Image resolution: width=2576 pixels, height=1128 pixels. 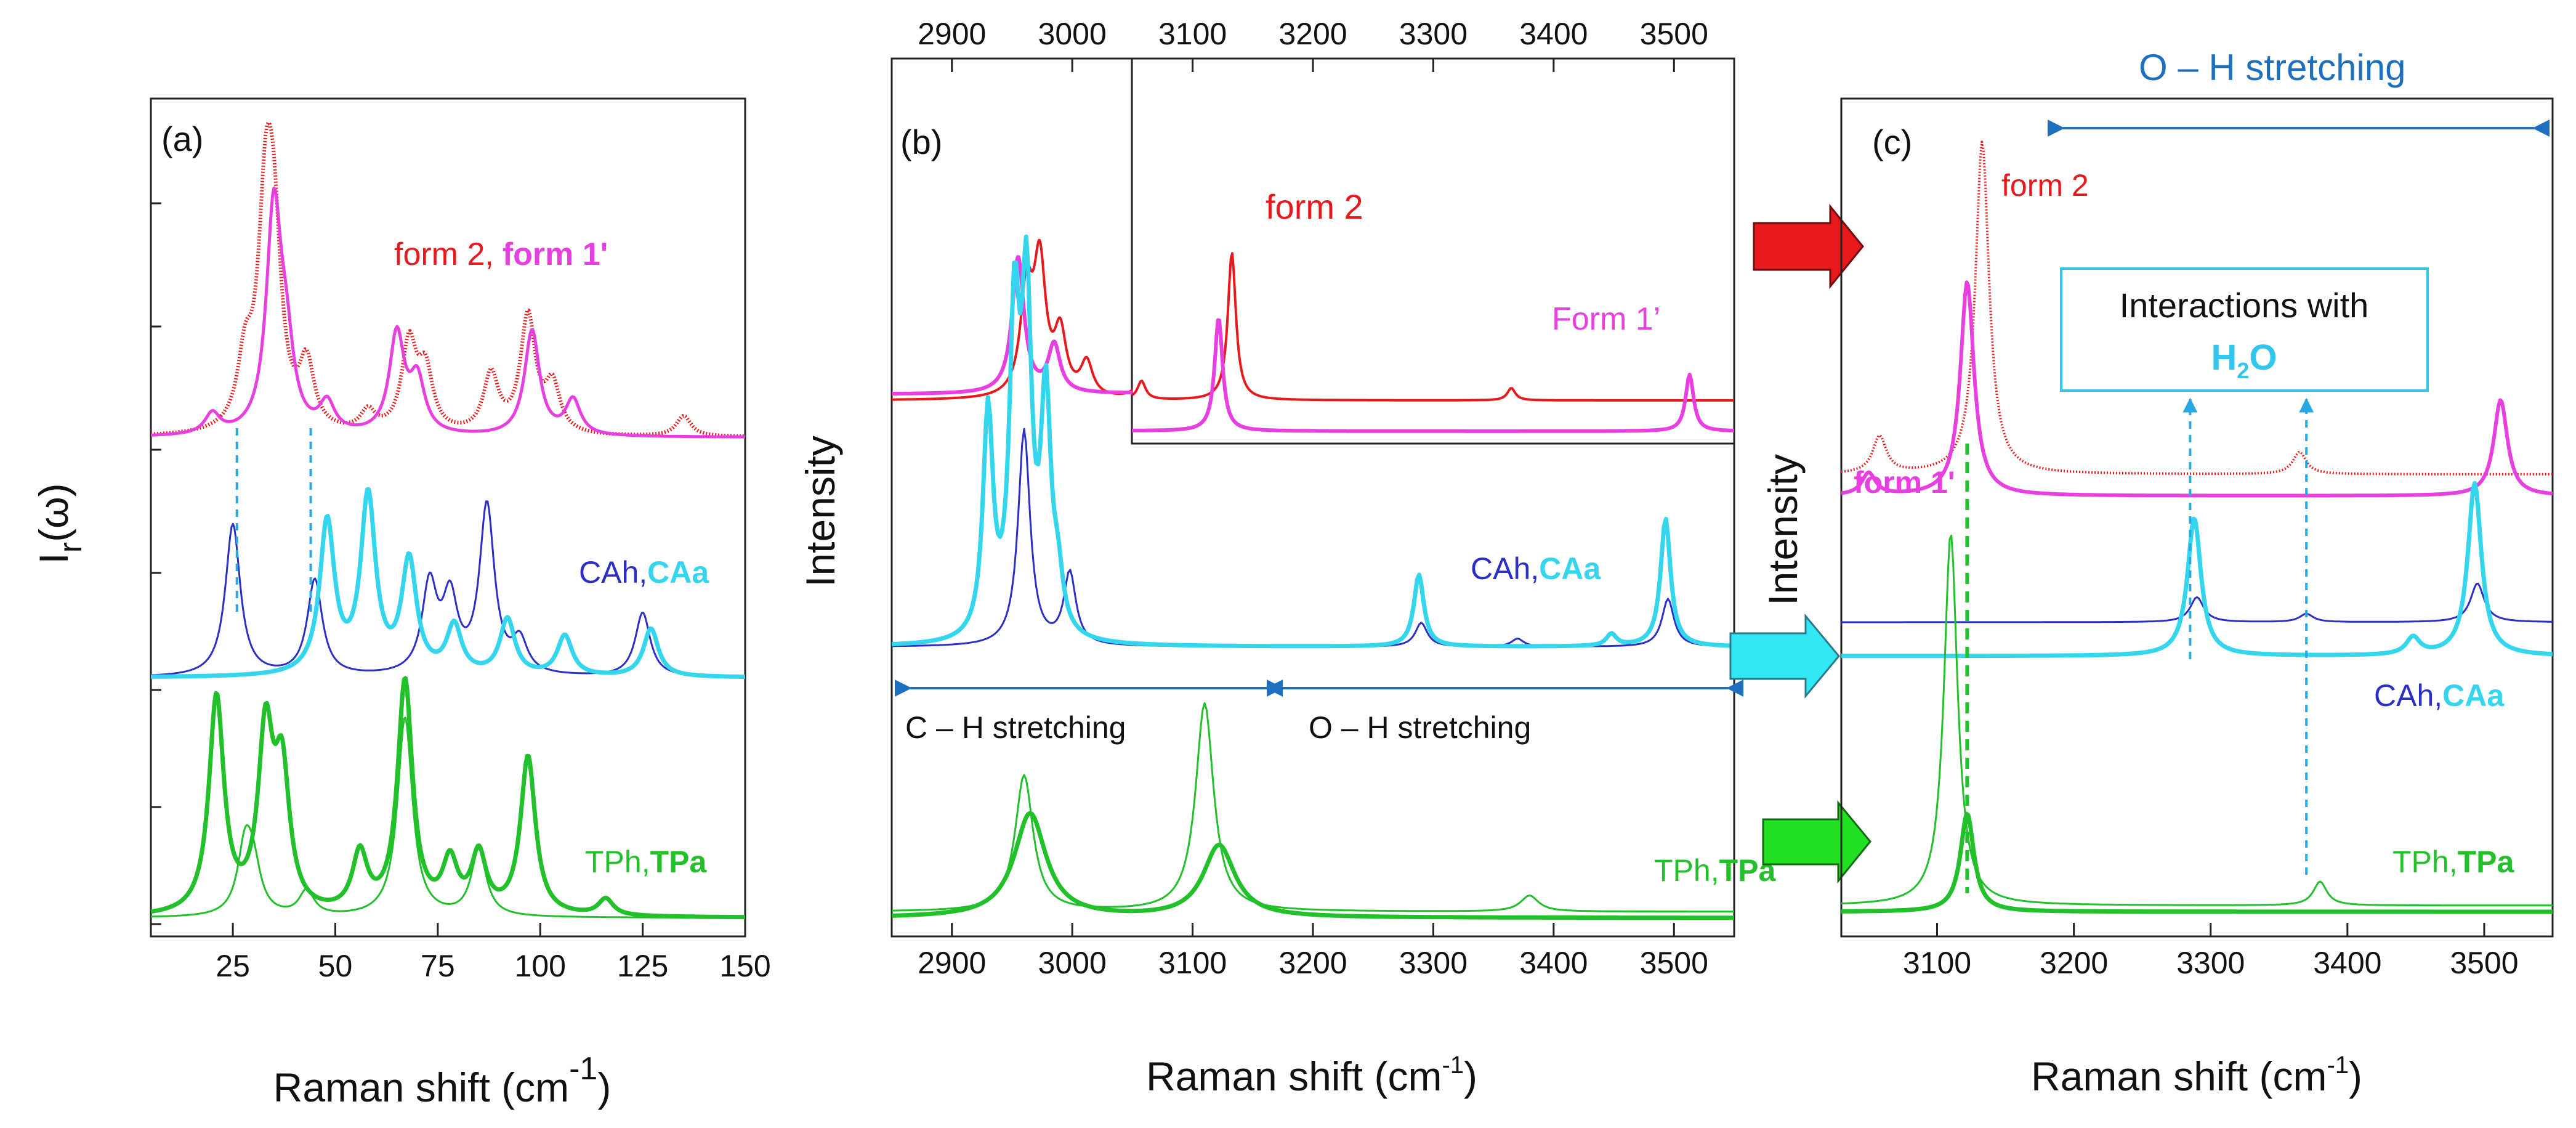 What do you see at coordinates (1312, 963) in the screenshot?
I see `panel-b-tick-label: 3200` at bounding box center [1312, 963].